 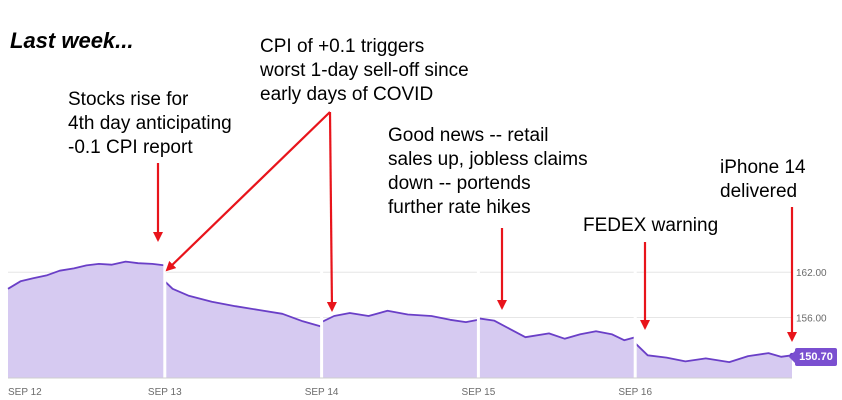 I want to click on x-tick-label: SEP 12, so click(x=25, y=392).